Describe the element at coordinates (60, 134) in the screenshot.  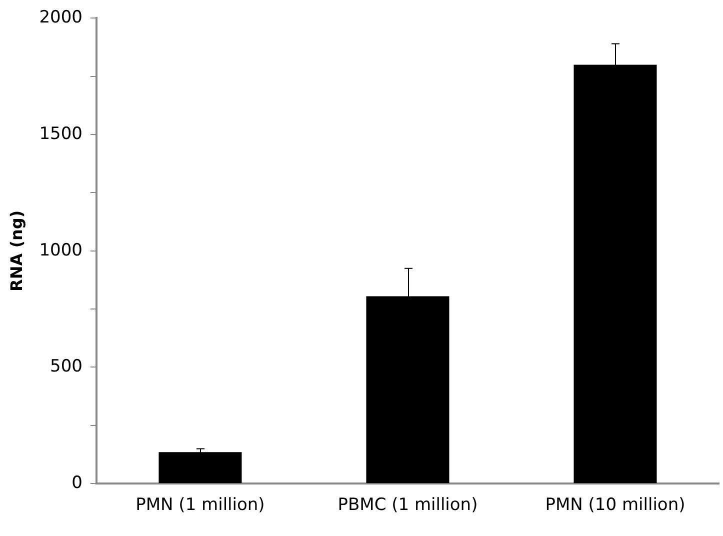
I see `y-tick-label: 1500` at that location.